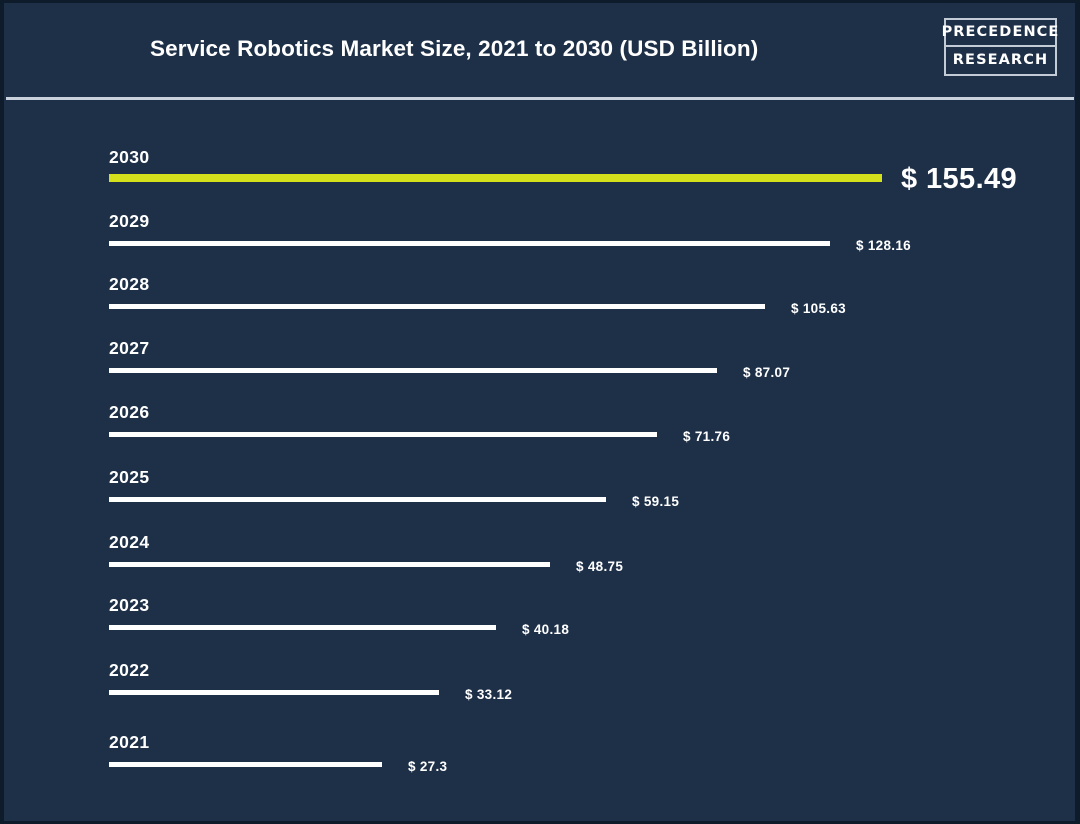 This screenshot has width=1080, height=824. I want to click on bar-category-label-2025: 2025, so click(129, 477).